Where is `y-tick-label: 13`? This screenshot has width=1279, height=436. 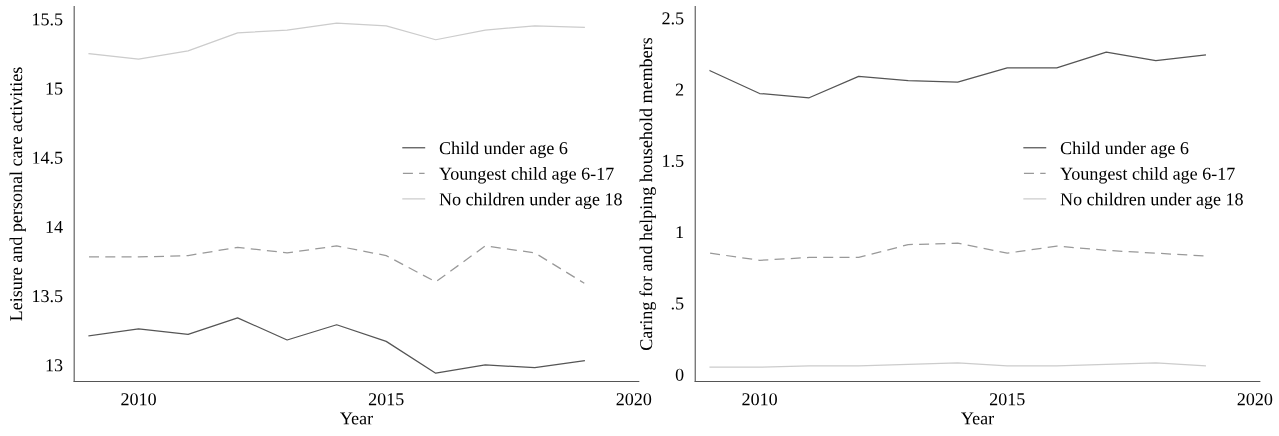
y-tick-label: 13 is located at coordinates (54, 365).